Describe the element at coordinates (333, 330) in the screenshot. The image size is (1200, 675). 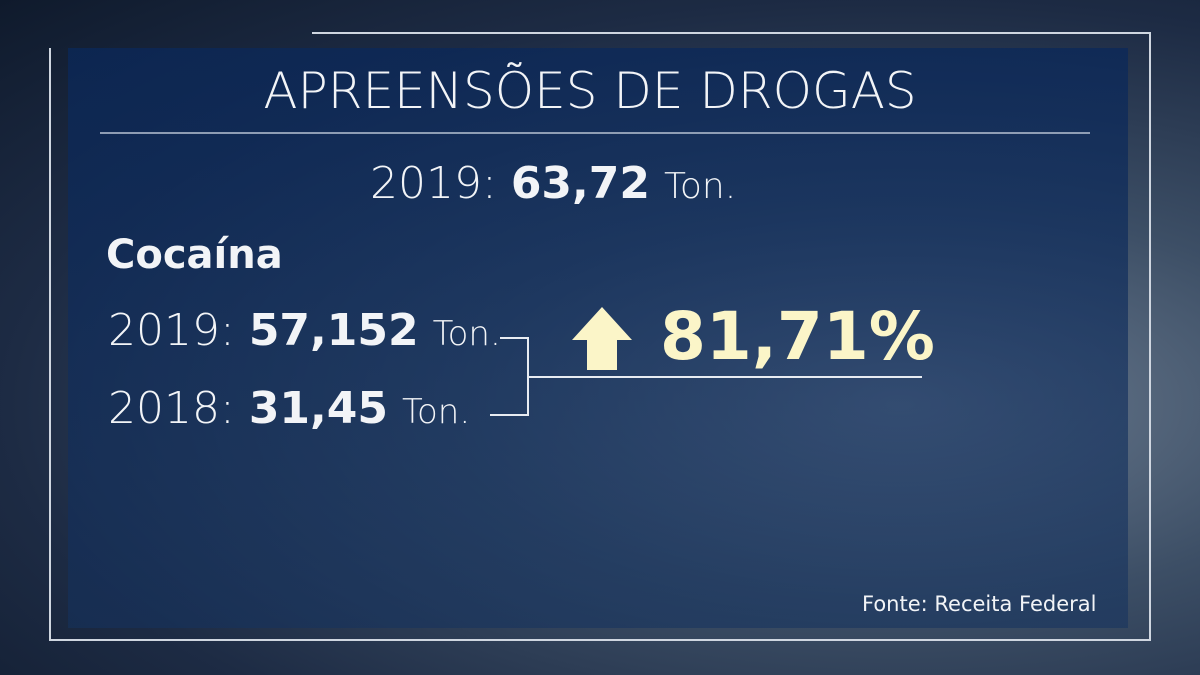
I see `value: 57,152` at that location.